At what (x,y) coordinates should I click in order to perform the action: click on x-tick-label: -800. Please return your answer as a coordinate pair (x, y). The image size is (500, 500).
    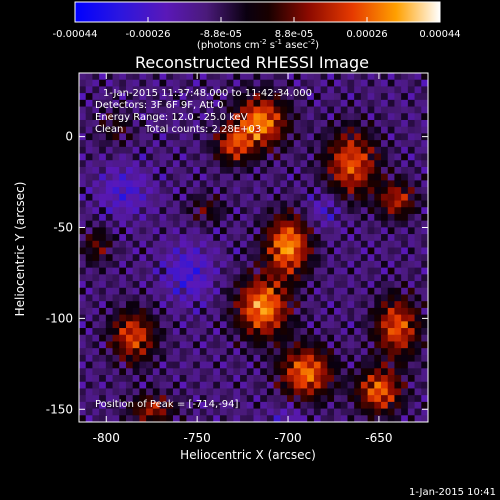
    Looking at the image, I should click on (106, 438).